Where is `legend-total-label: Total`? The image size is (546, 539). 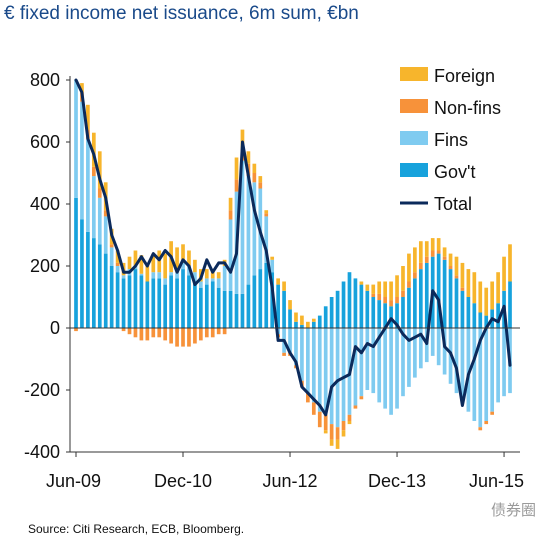
legend-total-label: Total is located at coordinates (453, 204).